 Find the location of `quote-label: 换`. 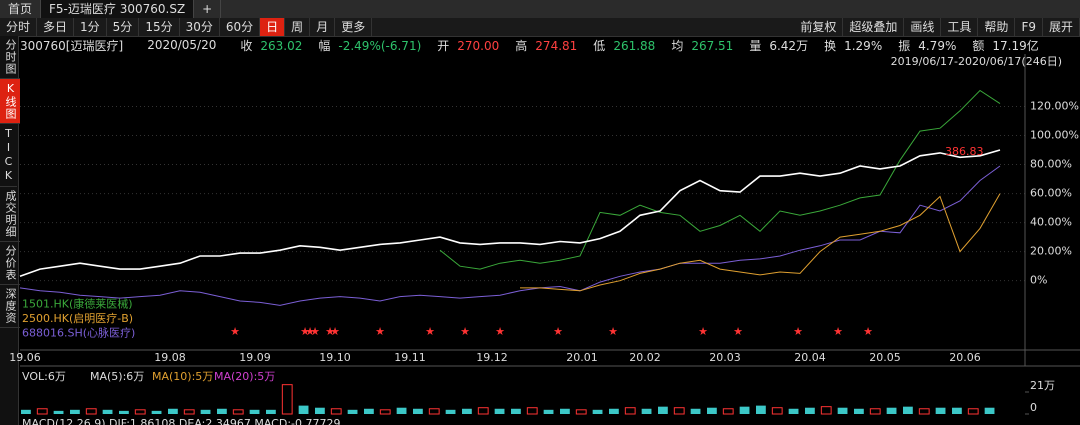

quote-label: 换 is located at coordinates (830, 45).